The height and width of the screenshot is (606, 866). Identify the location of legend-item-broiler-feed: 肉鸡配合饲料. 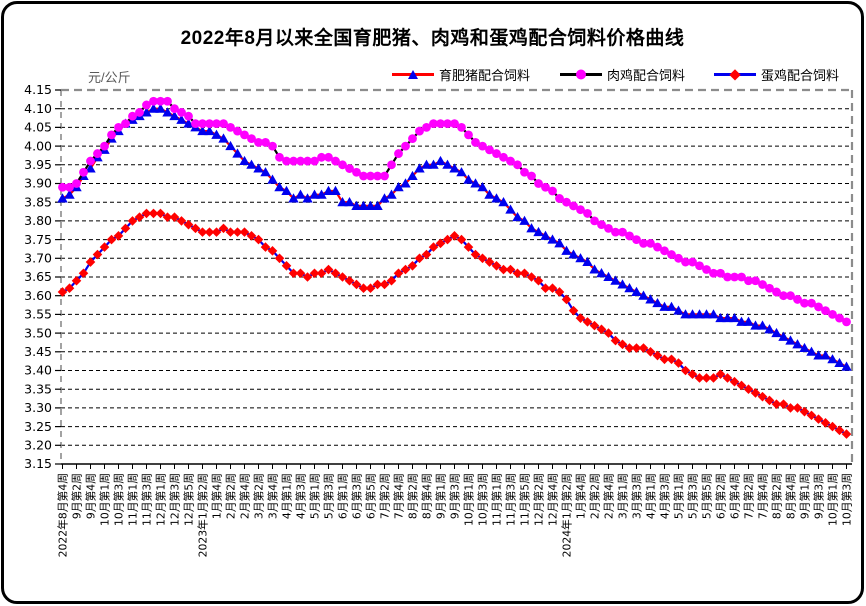
(623, 74).